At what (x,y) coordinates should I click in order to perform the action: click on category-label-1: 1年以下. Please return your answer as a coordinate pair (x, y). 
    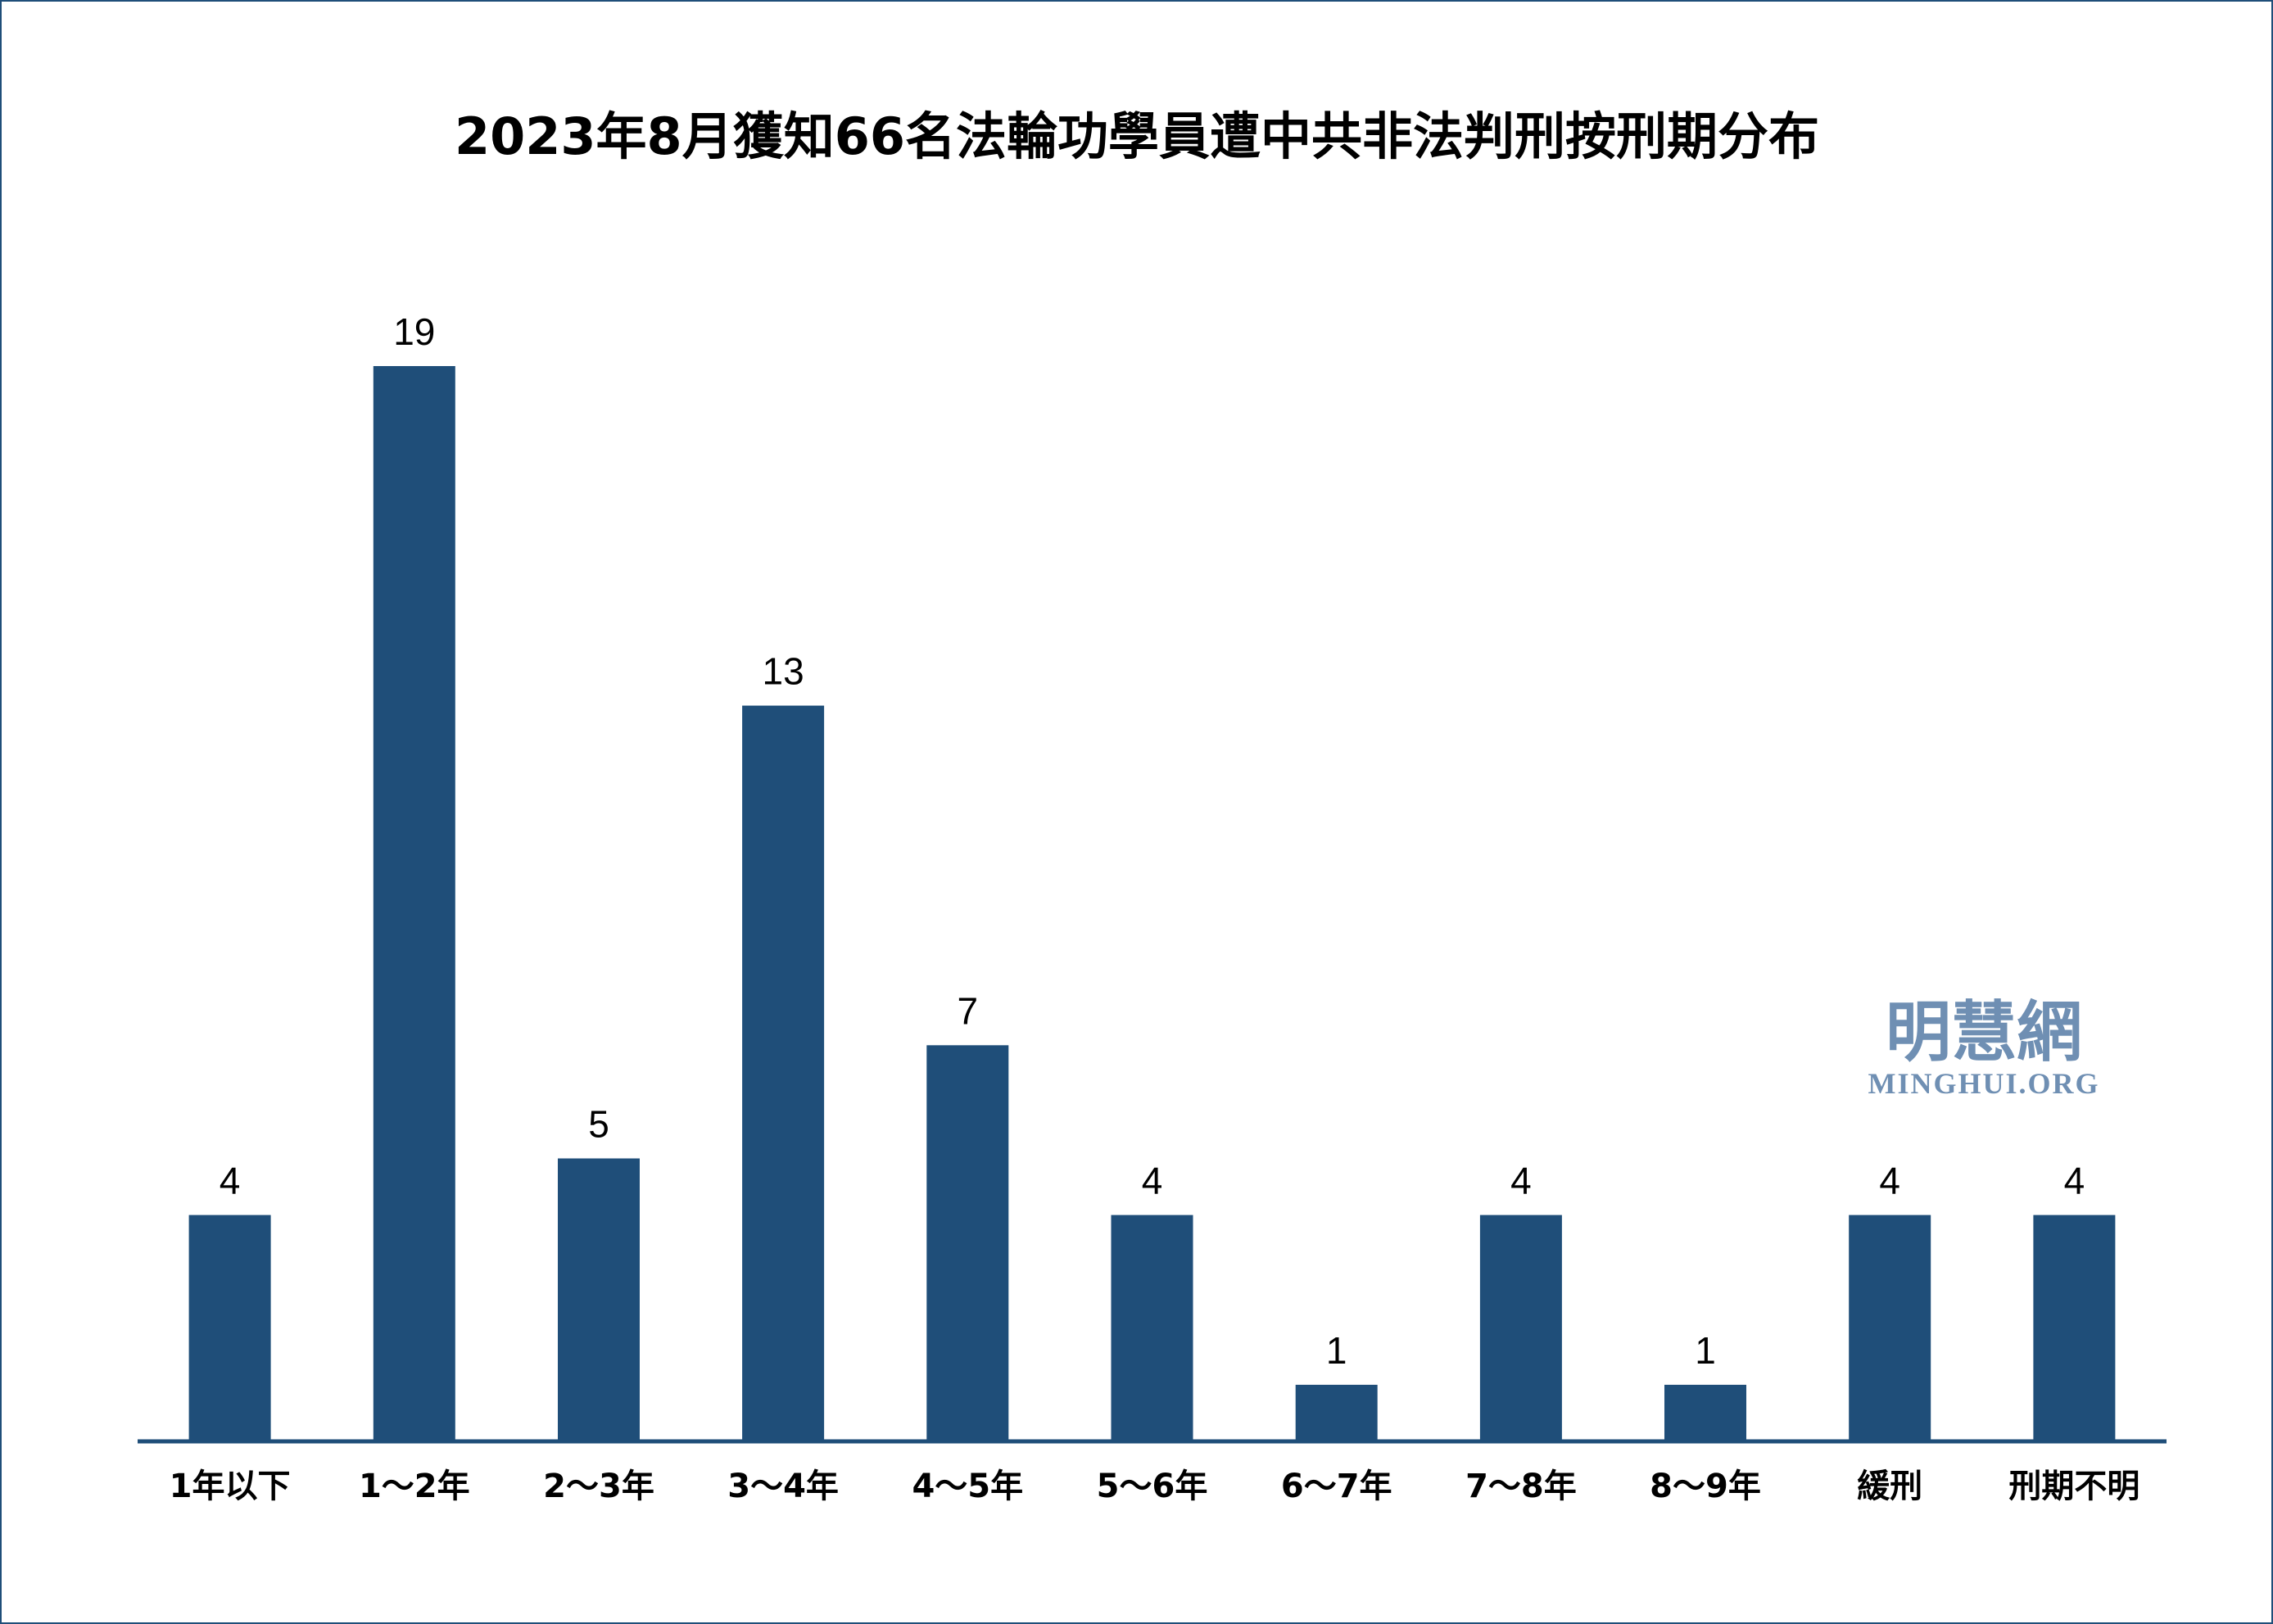
    Looking at the image, I should click on (230, 1486).